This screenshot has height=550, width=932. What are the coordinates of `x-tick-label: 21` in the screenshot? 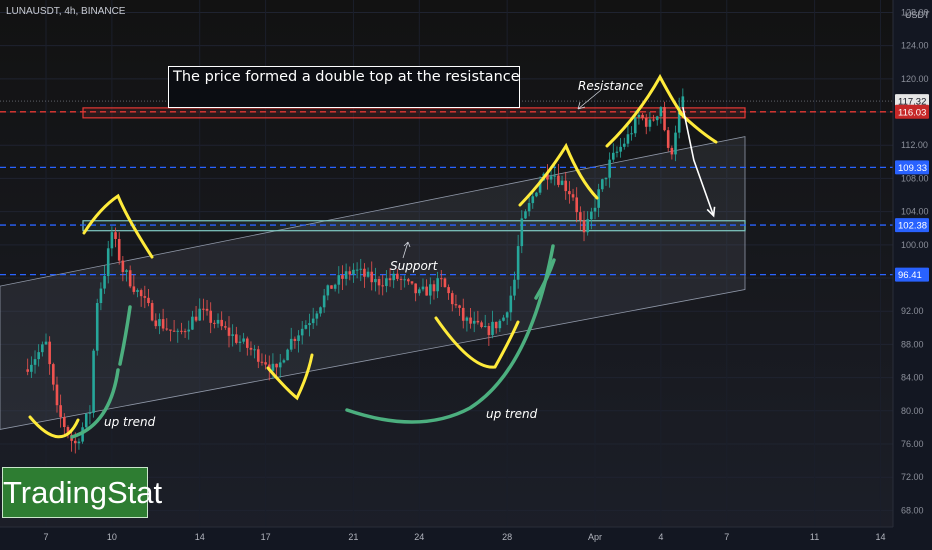 It's located at (353, 537).